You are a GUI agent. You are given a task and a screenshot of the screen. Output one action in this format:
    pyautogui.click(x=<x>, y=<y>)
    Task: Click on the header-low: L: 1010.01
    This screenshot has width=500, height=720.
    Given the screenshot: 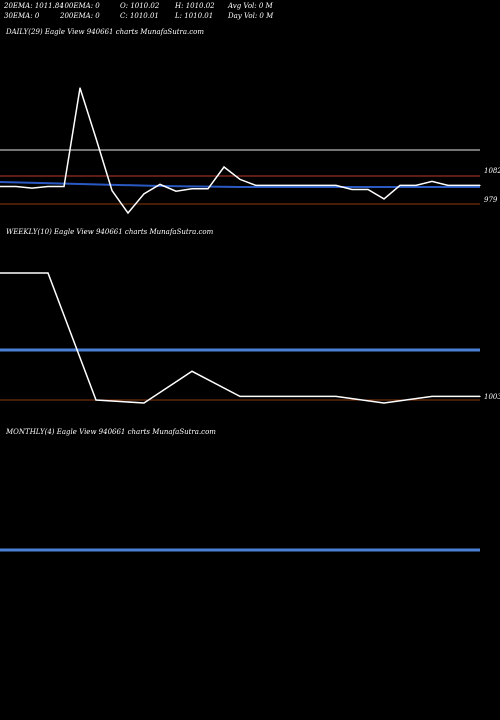 What is the action you would take?
    pyautogui.click(x=194, y=16)
    